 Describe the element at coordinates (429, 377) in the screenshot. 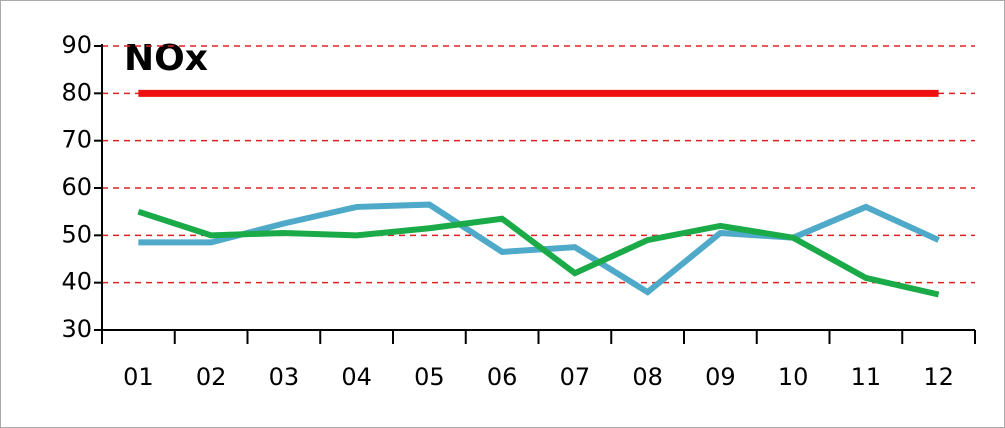

I see `x-tick-label: 05` at that location.